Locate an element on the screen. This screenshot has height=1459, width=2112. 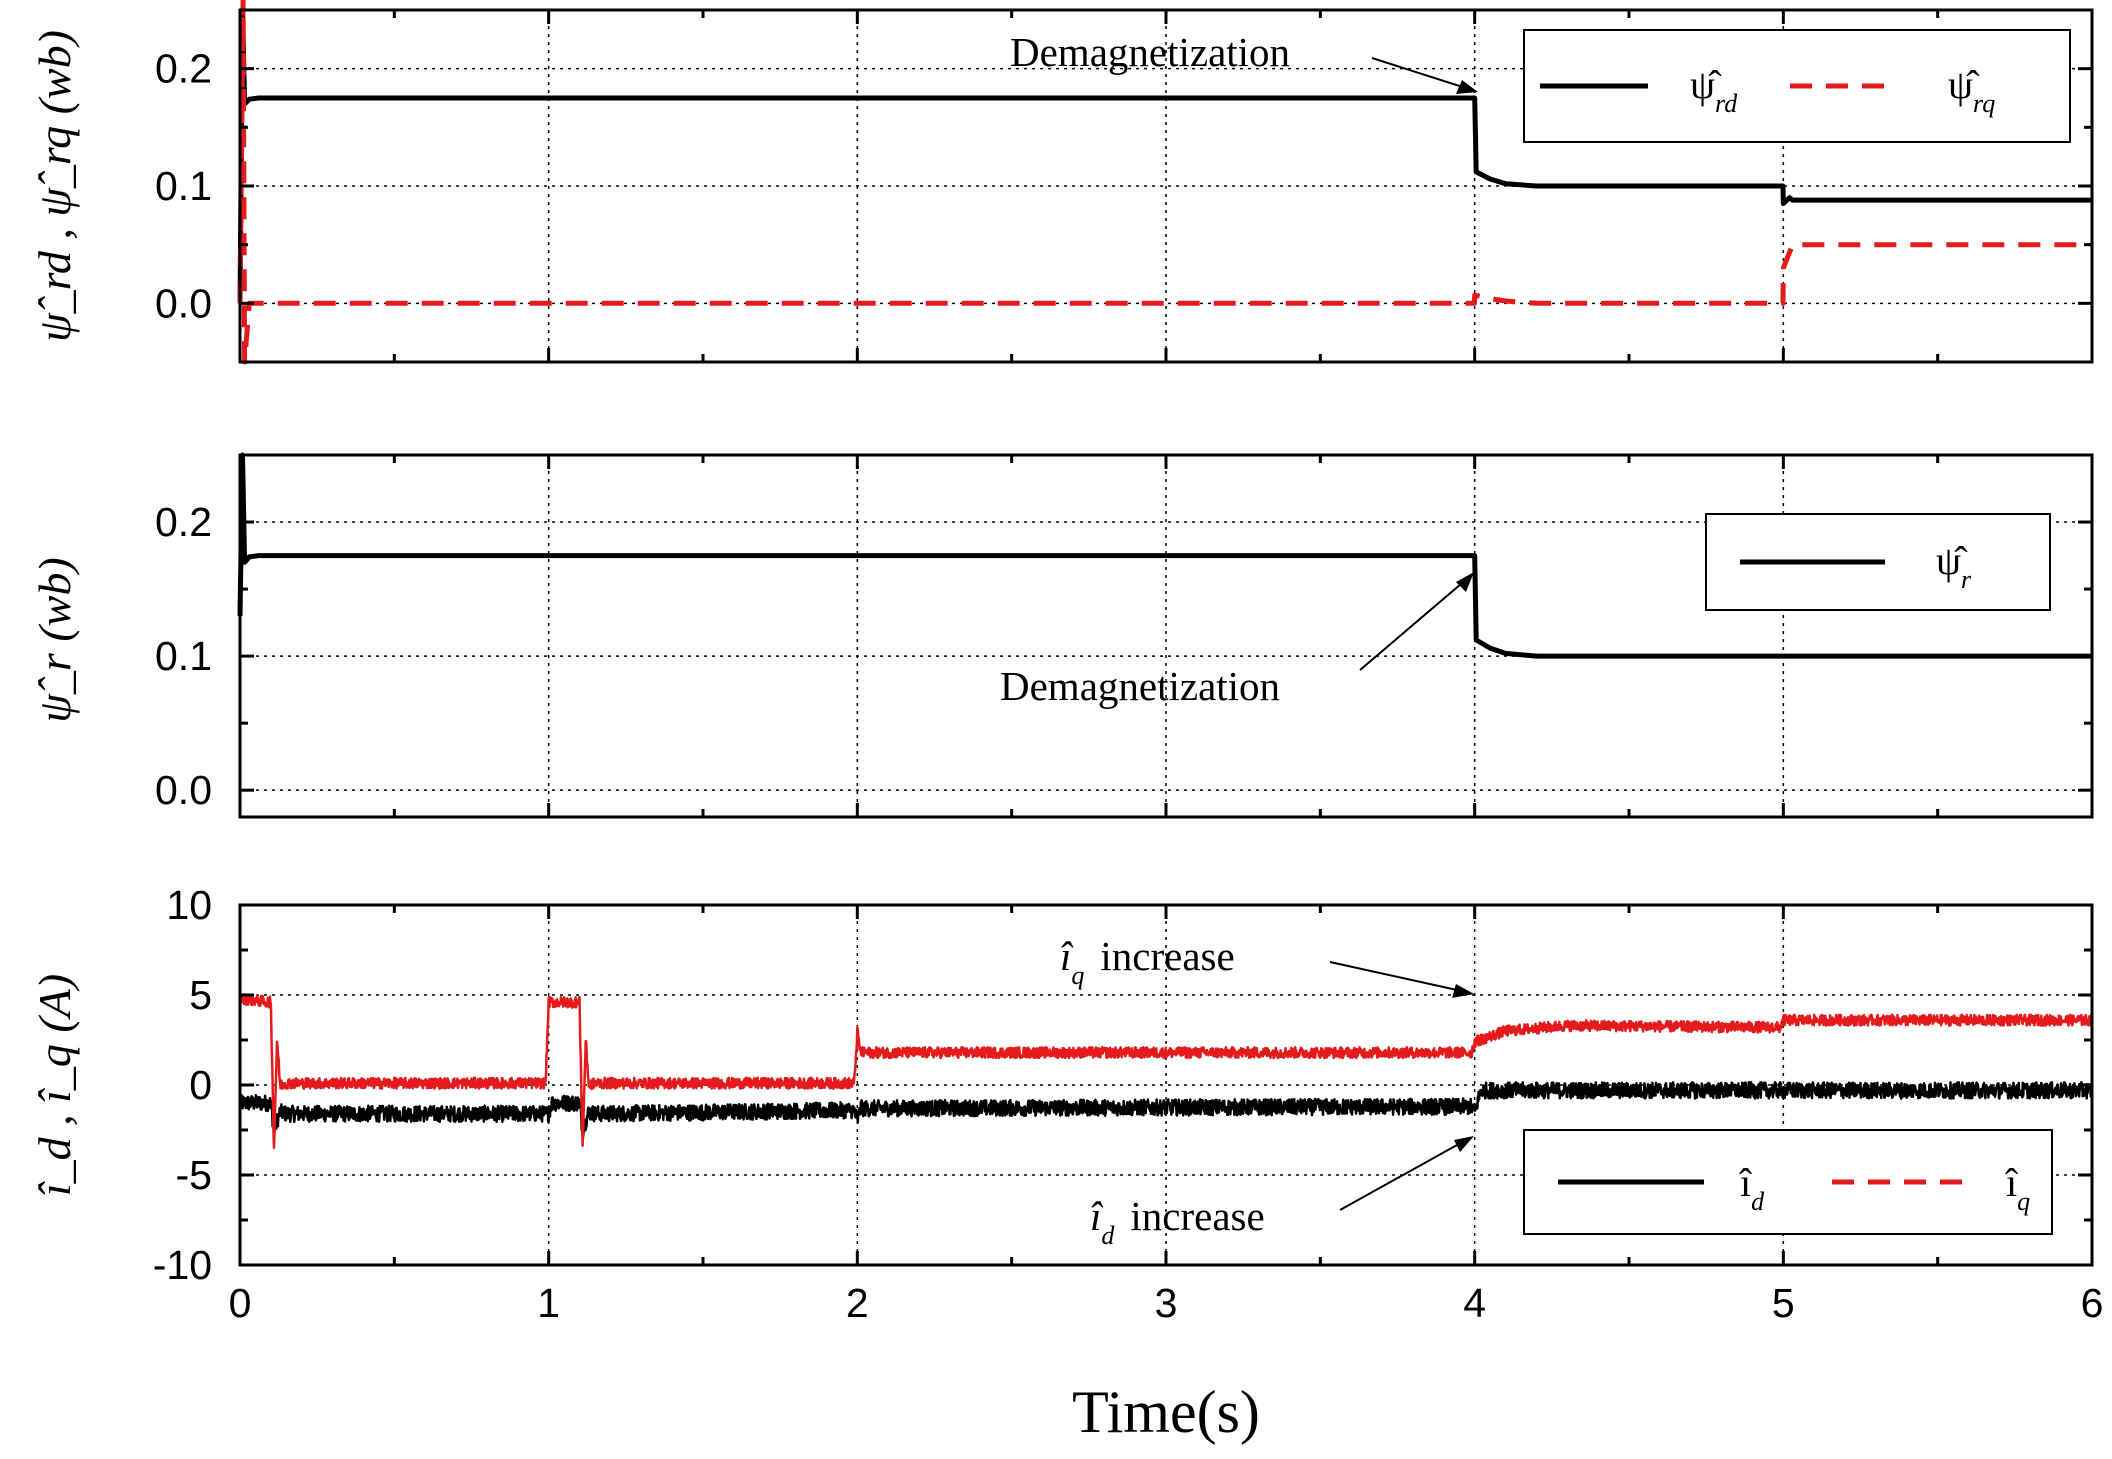
x-tick-label: 0 is located at coordinates (240, 1303).